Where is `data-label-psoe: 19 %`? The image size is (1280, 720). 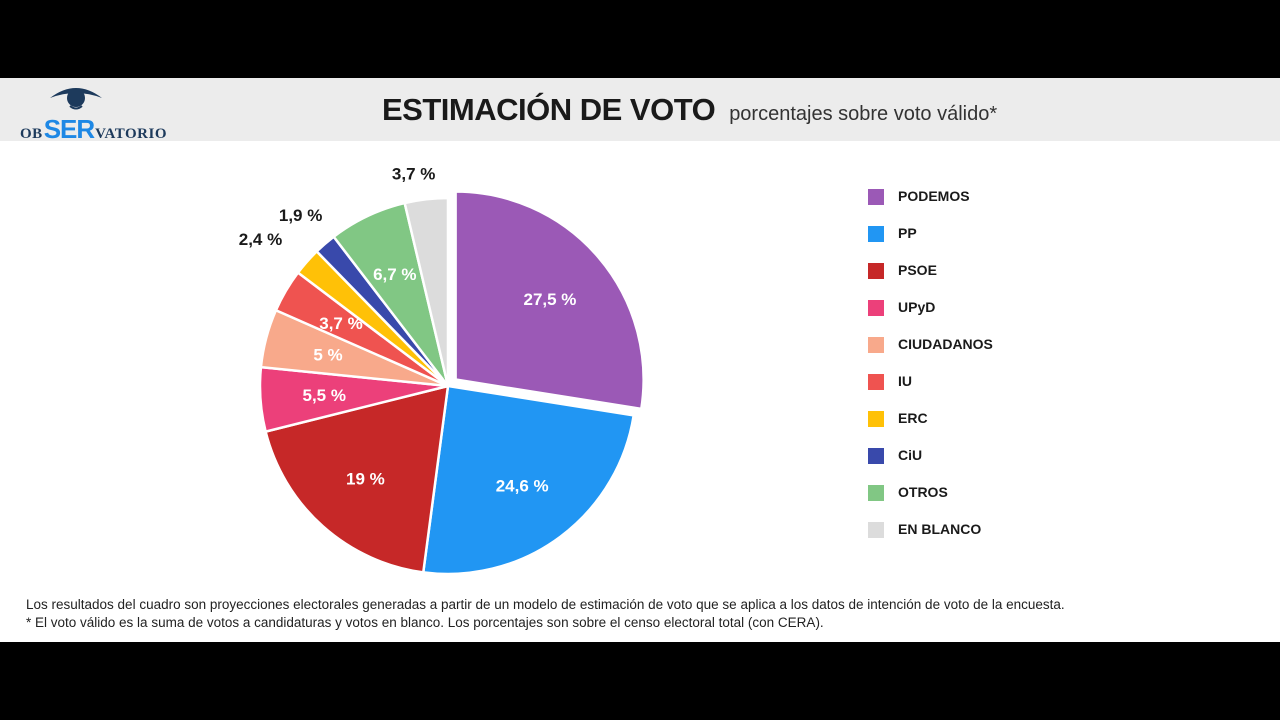 data-label-psoe: 19 % is located at coordinates (365, 479).